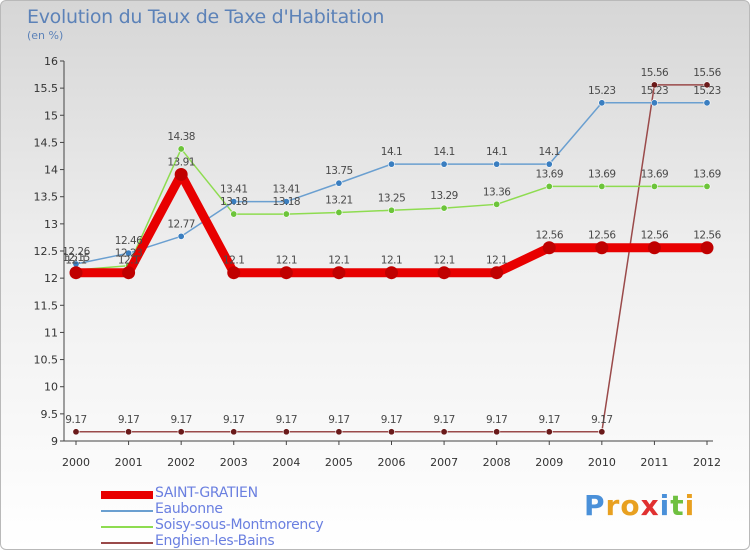 The width and height of the screenshot is (750, 550). Describe the element at coordinates (339, 200) in the screenshot. I see `data-label: 13.21` at that location.